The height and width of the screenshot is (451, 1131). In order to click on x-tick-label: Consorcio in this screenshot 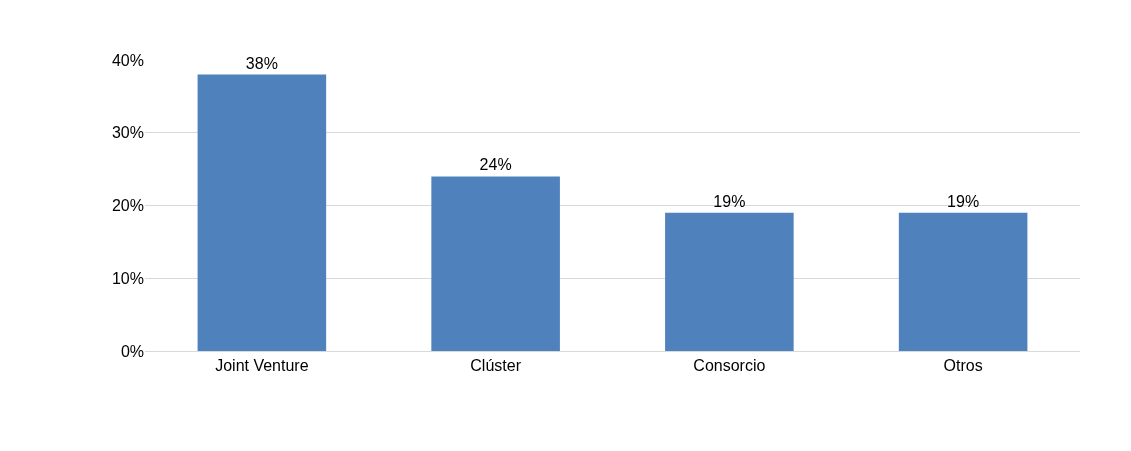, I will do `click(729, 366)`.